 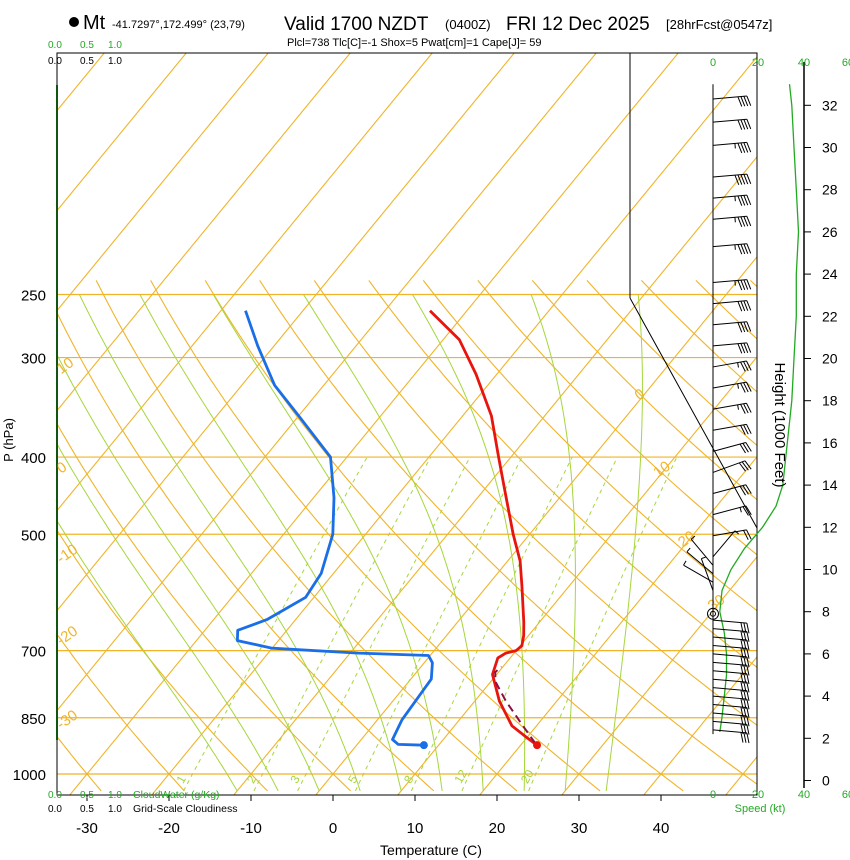 What do you see at coordinates (804, 795) in the screenshot?
I see `speed-tick-bottom: 40` at bounding box center [804, 795].